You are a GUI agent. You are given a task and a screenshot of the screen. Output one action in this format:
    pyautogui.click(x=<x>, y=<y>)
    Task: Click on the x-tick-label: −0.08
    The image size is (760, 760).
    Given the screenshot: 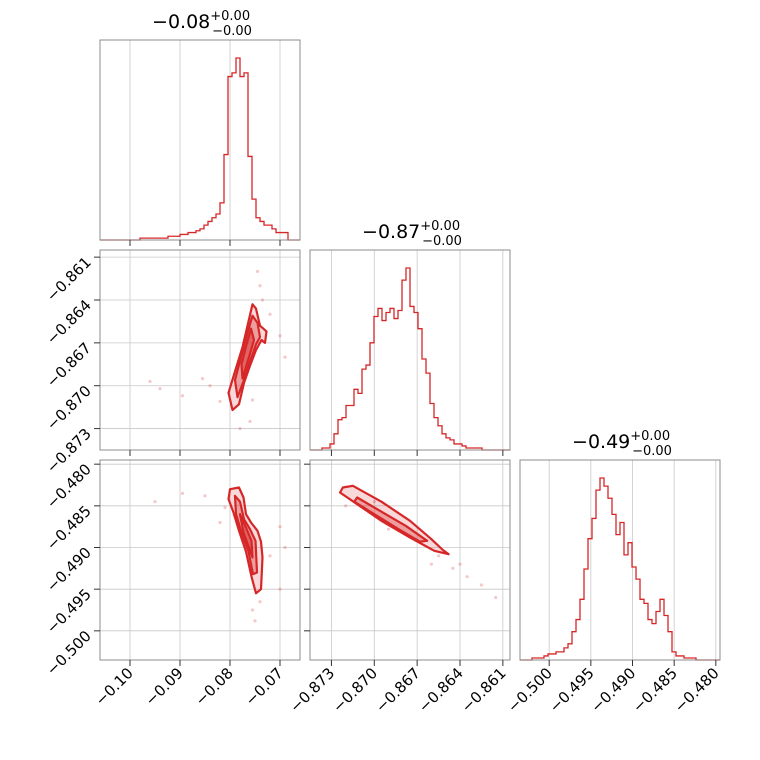 What is the action you would take?
    pyautogui.click(x=214, y=686)
    